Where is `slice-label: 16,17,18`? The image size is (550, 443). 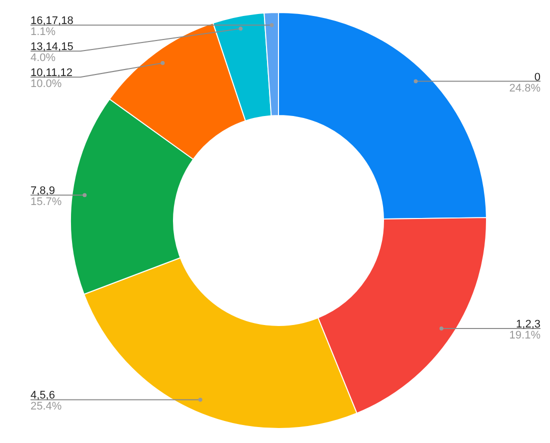 slice-label: 16,17,18 is located at coordinates (52, 21).